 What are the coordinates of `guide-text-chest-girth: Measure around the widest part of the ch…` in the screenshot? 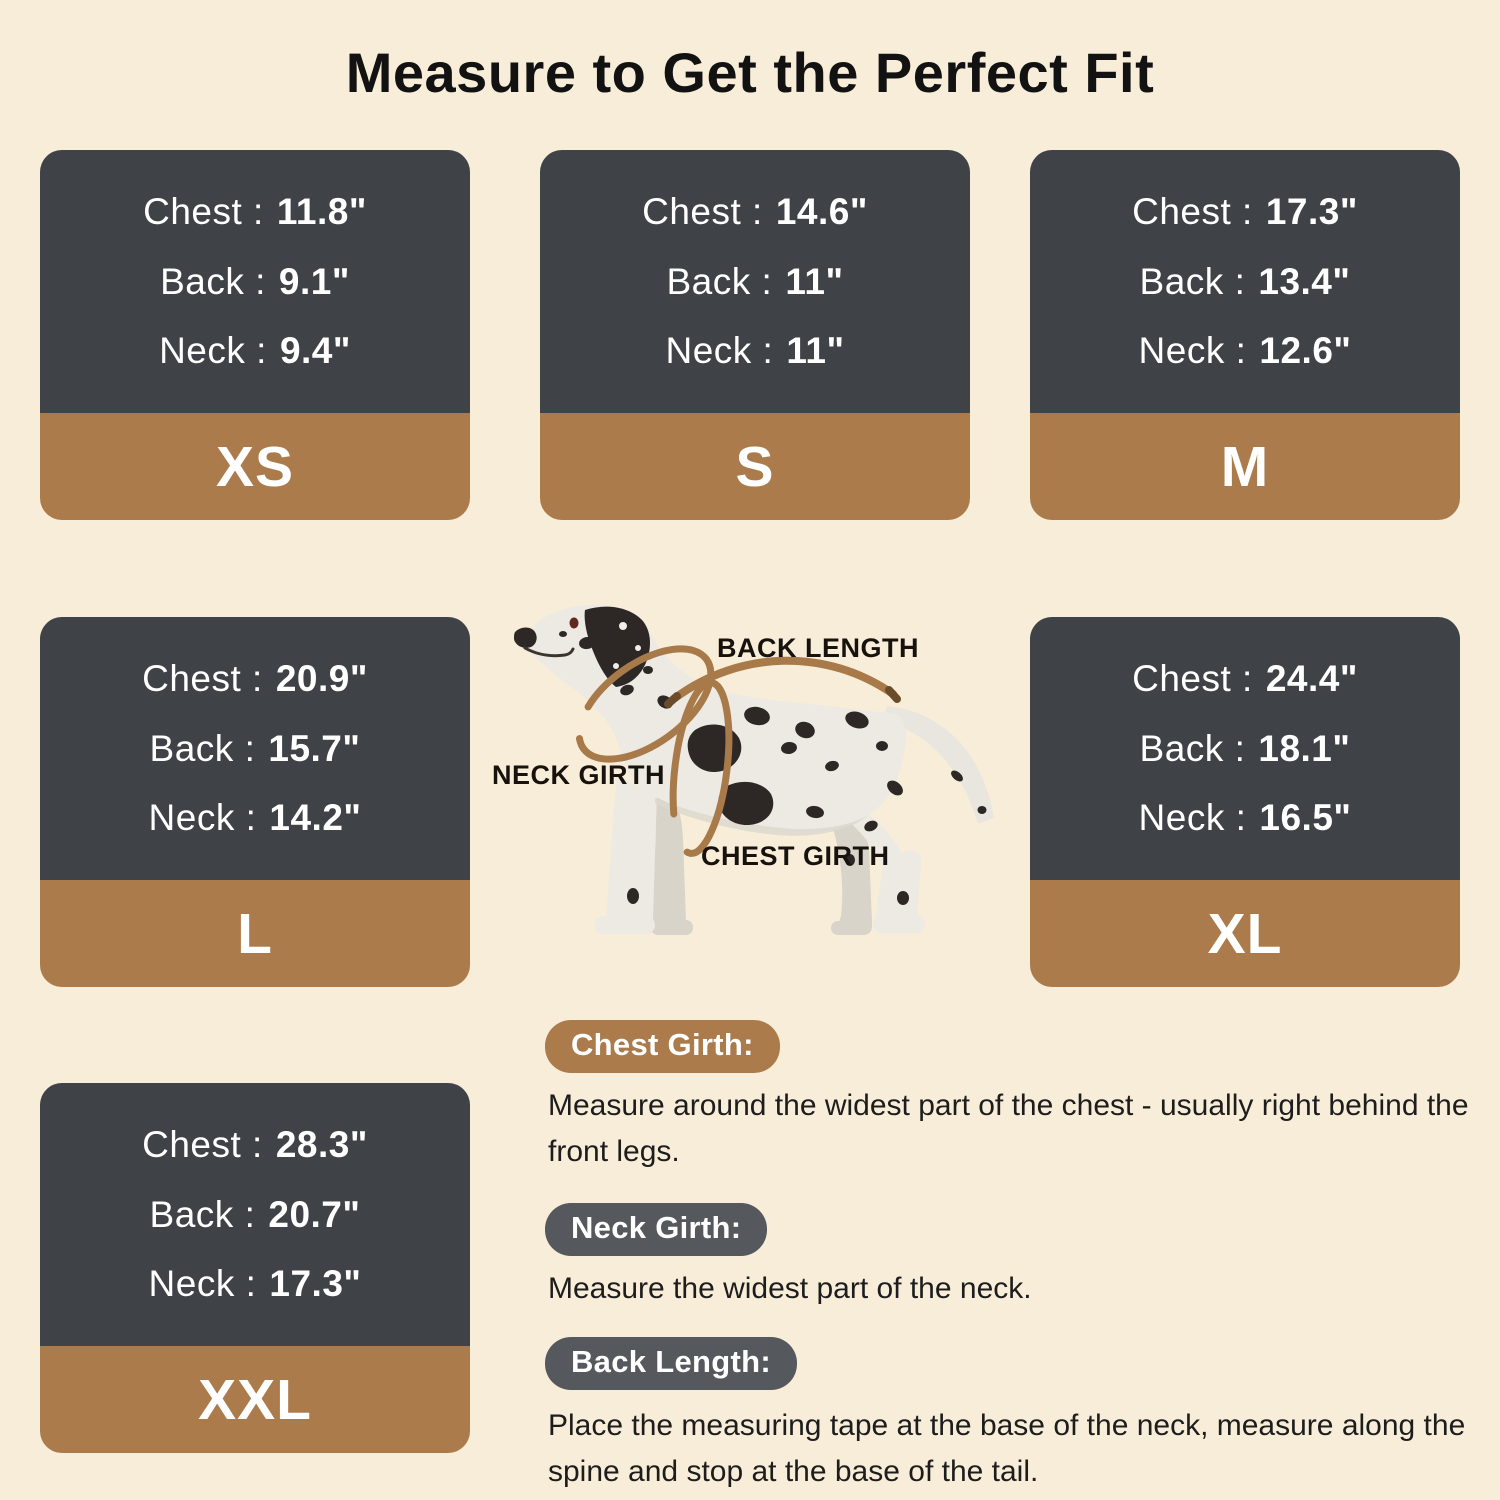 It's located at (1008, 1128).